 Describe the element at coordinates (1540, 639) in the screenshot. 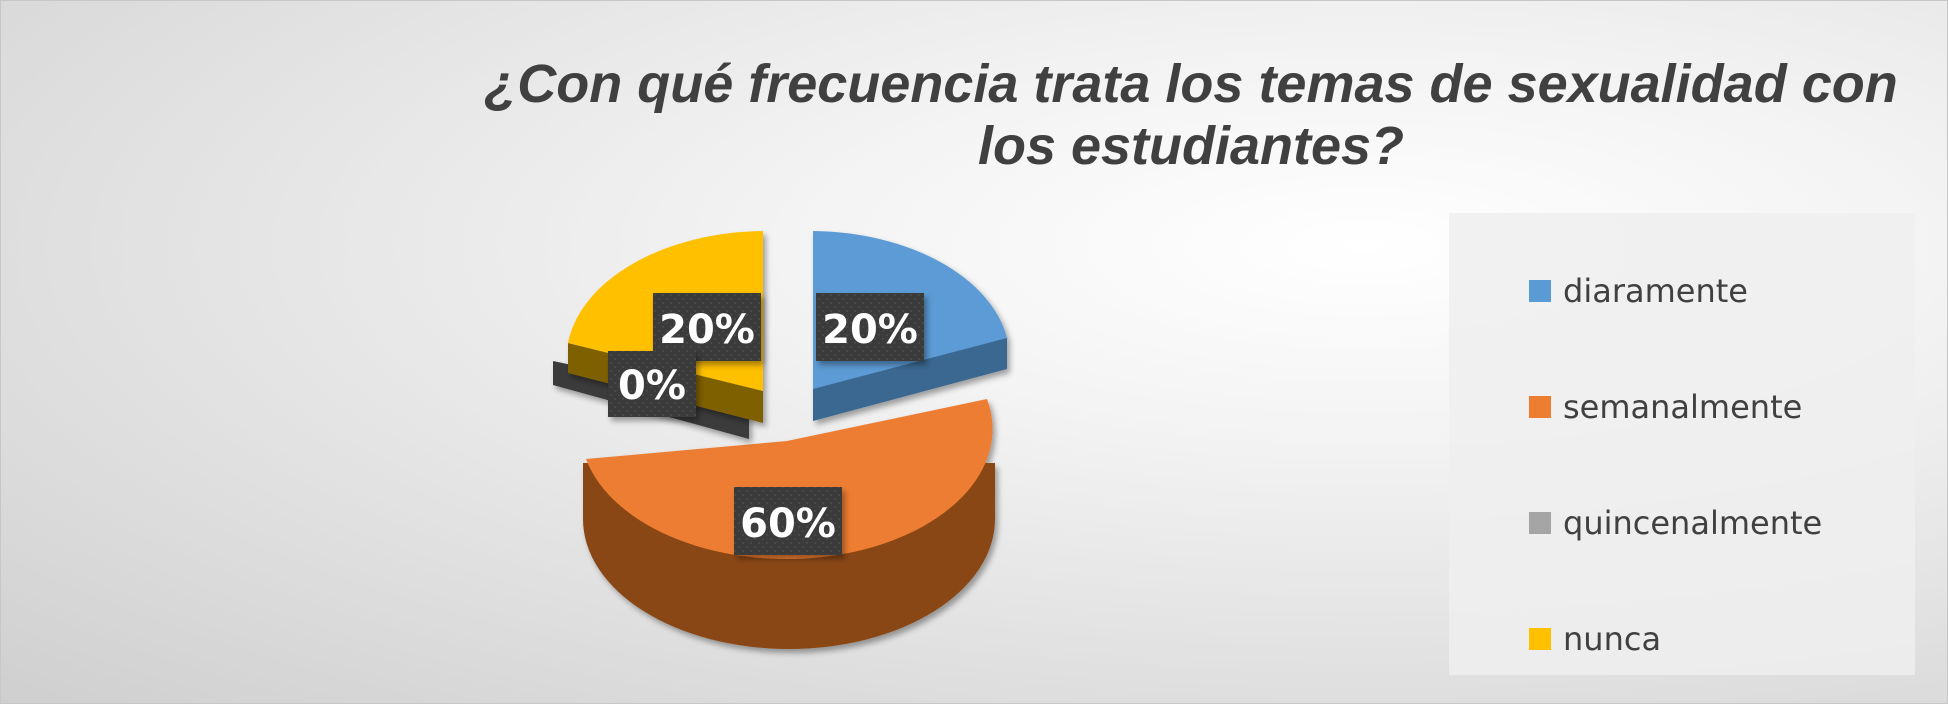

I see `legend-swatch-nunca` at that location.